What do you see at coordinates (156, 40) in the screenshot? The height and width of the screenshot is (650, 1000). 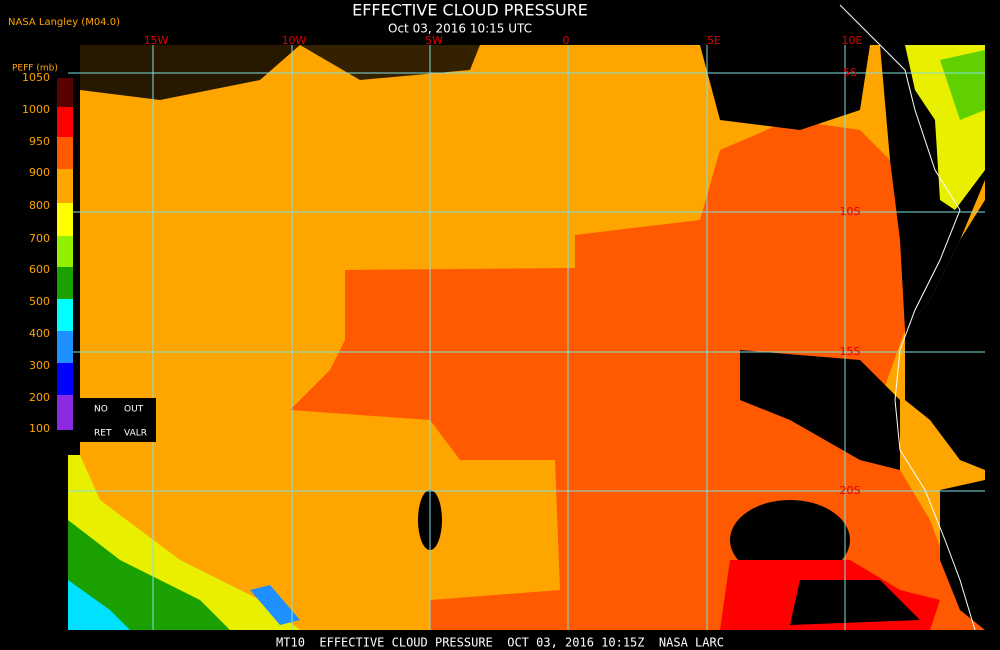 I see `longitude-label: 15W` at bounding box center [156, 40].